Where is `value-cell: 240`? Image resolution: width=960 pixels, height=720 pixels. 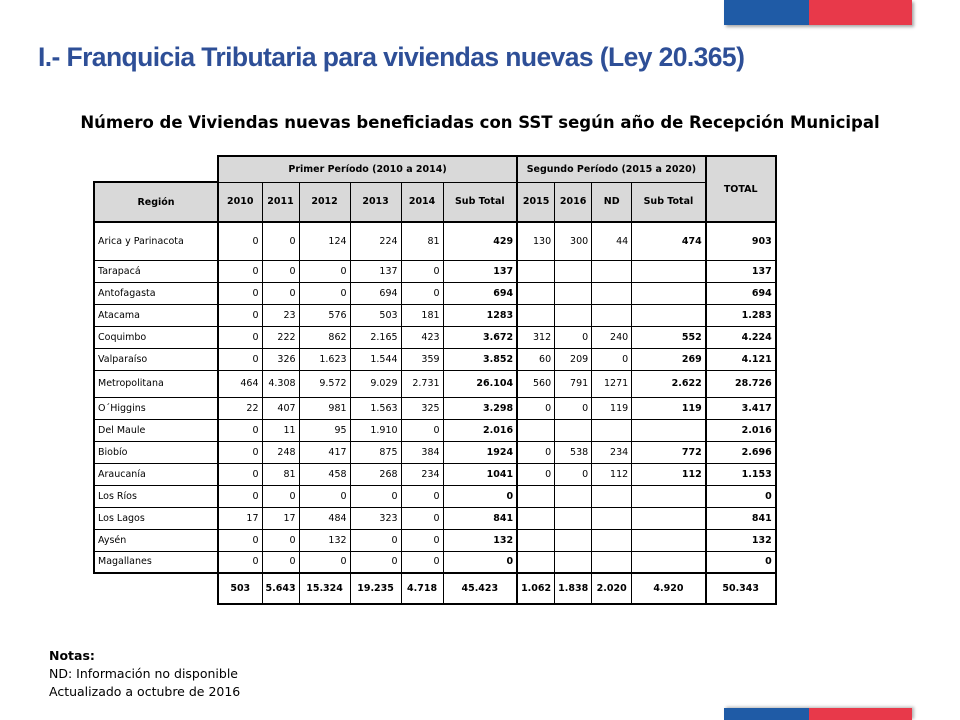 value-cell: 240 is located at coordinates (612, 337).